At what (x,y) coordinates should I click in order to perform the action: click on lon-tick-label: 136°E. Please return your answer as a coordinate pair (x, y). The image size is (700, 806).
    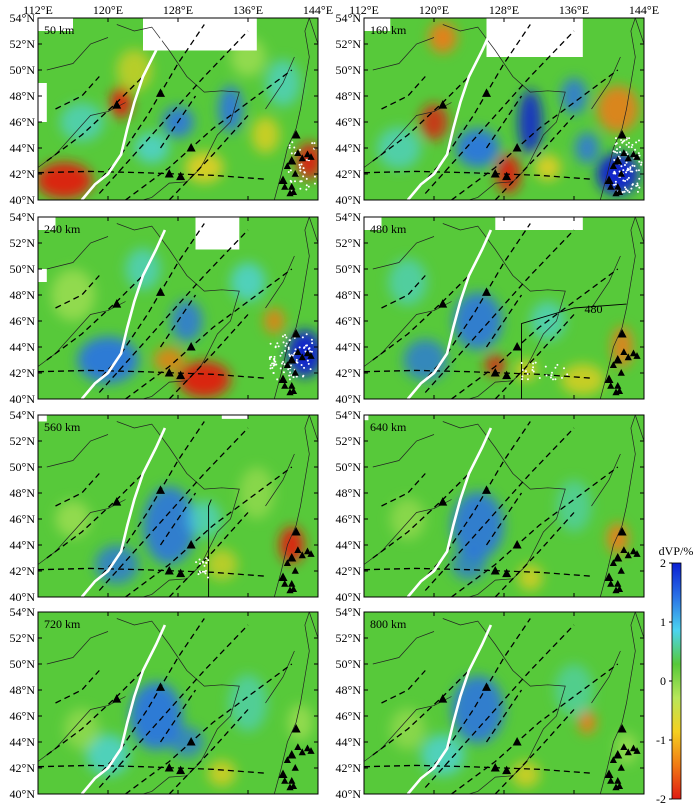
    Looking at the image, I should click on (574, 10).